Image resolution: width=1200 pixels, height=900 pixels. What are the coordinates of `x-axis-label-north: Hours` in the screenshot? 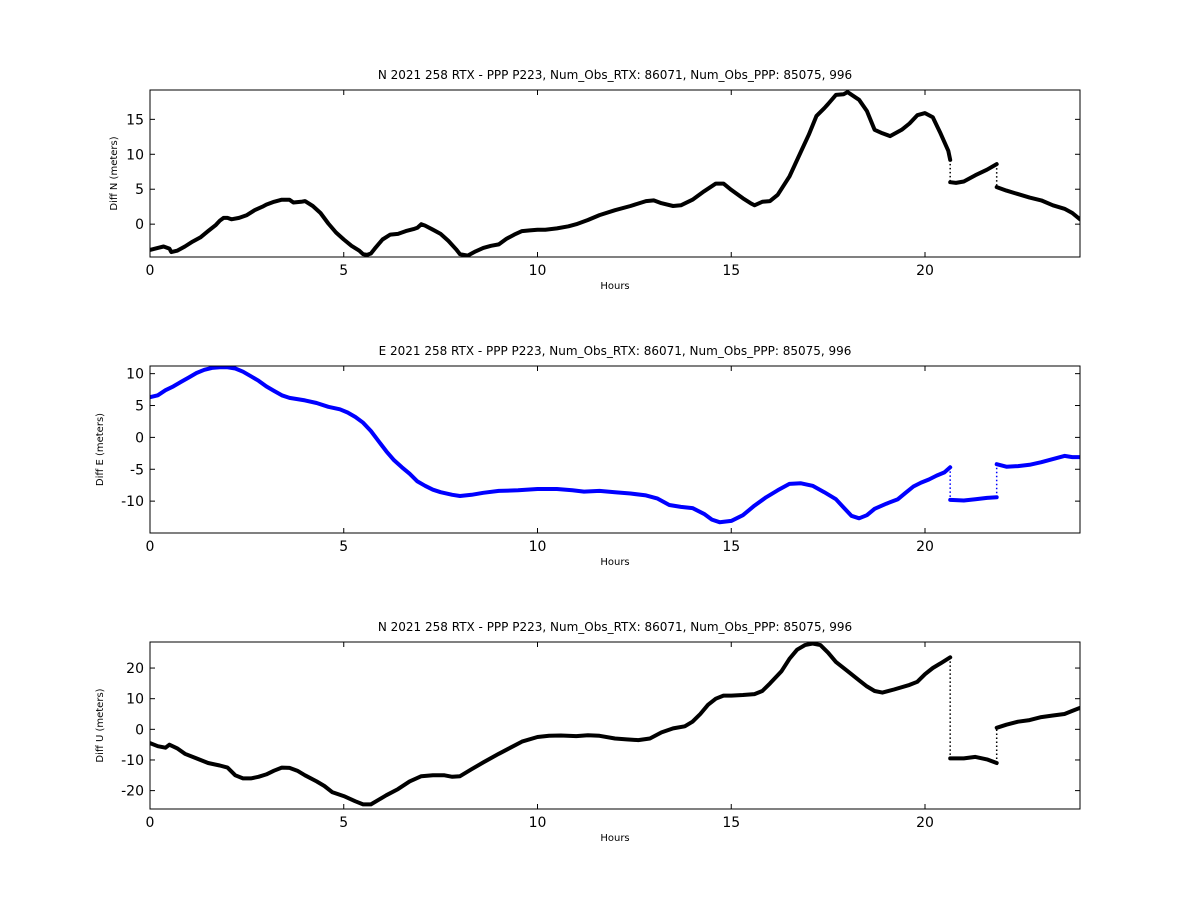 It's located at (614, 286).